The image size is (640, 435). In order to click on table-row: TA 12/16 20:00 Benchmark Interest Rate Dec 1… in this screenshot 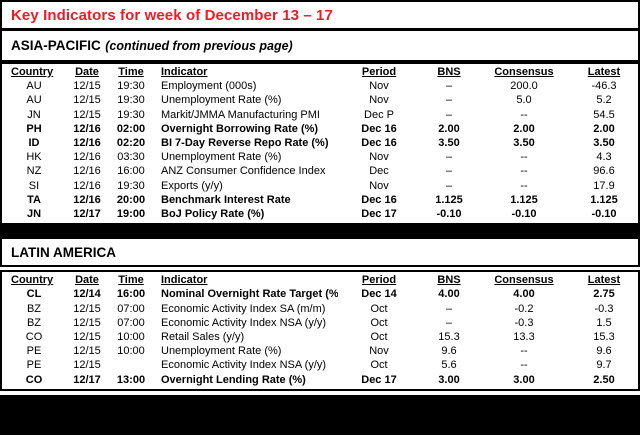, I will do `click(320, 200)`.